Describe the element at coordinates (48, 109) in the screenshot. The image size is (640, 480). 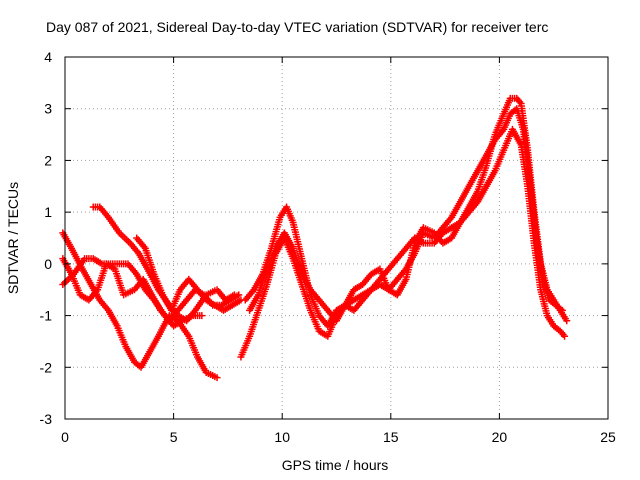
I see `y-tick-label: 3` at that location.